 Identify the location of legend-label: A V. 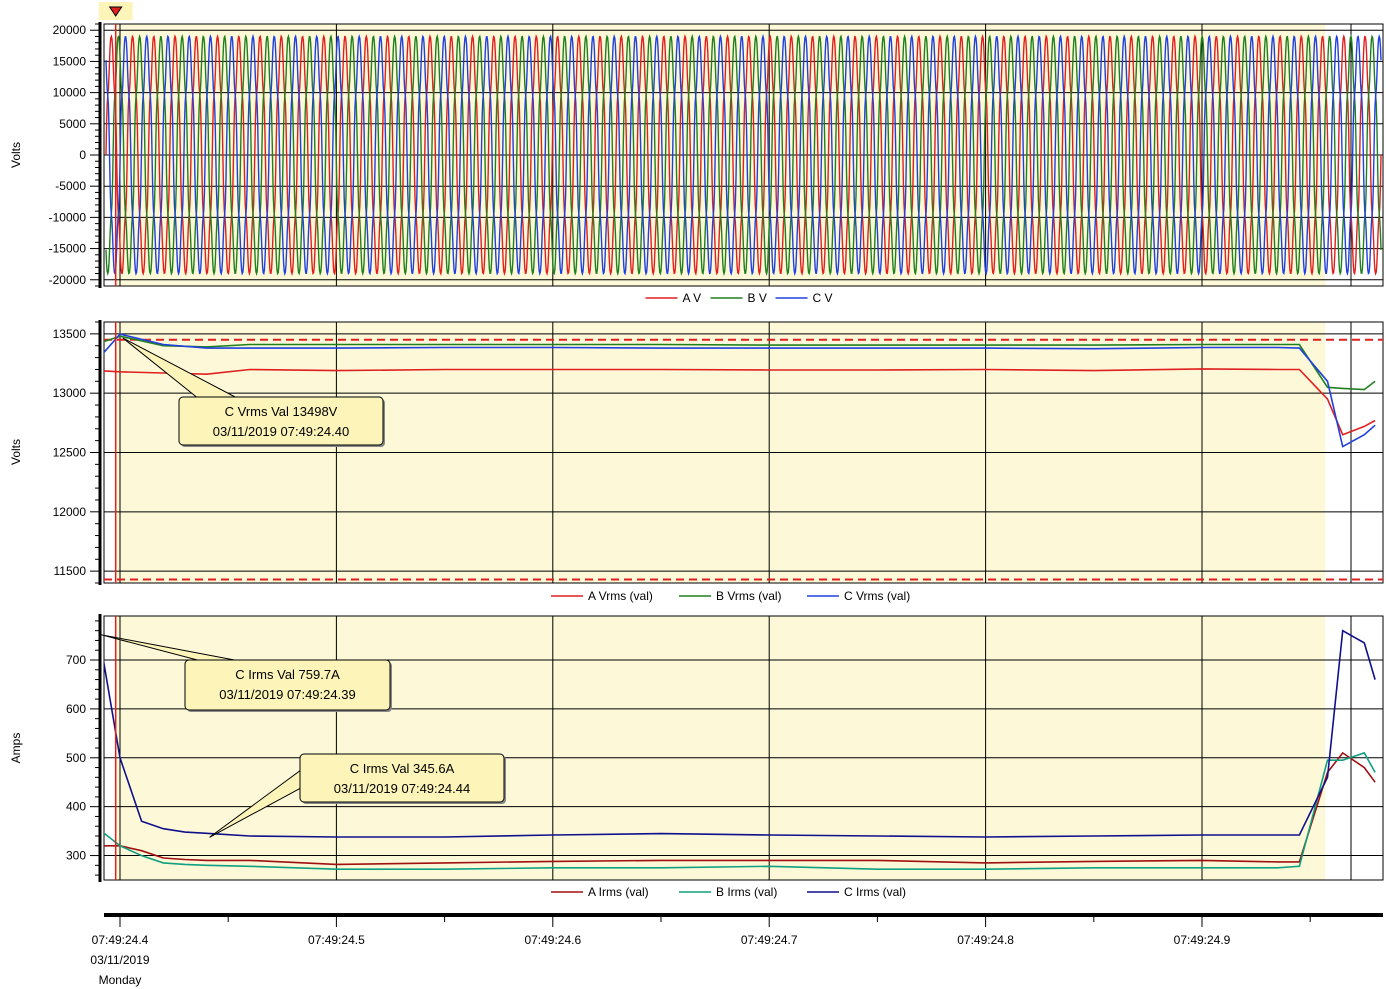
(692, 298).